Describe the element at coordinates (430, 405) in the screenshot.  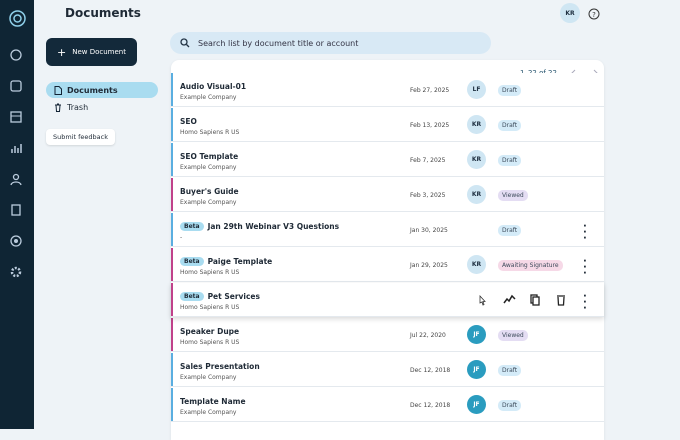
I see `row-date: Dec 12, 2018` at that location.